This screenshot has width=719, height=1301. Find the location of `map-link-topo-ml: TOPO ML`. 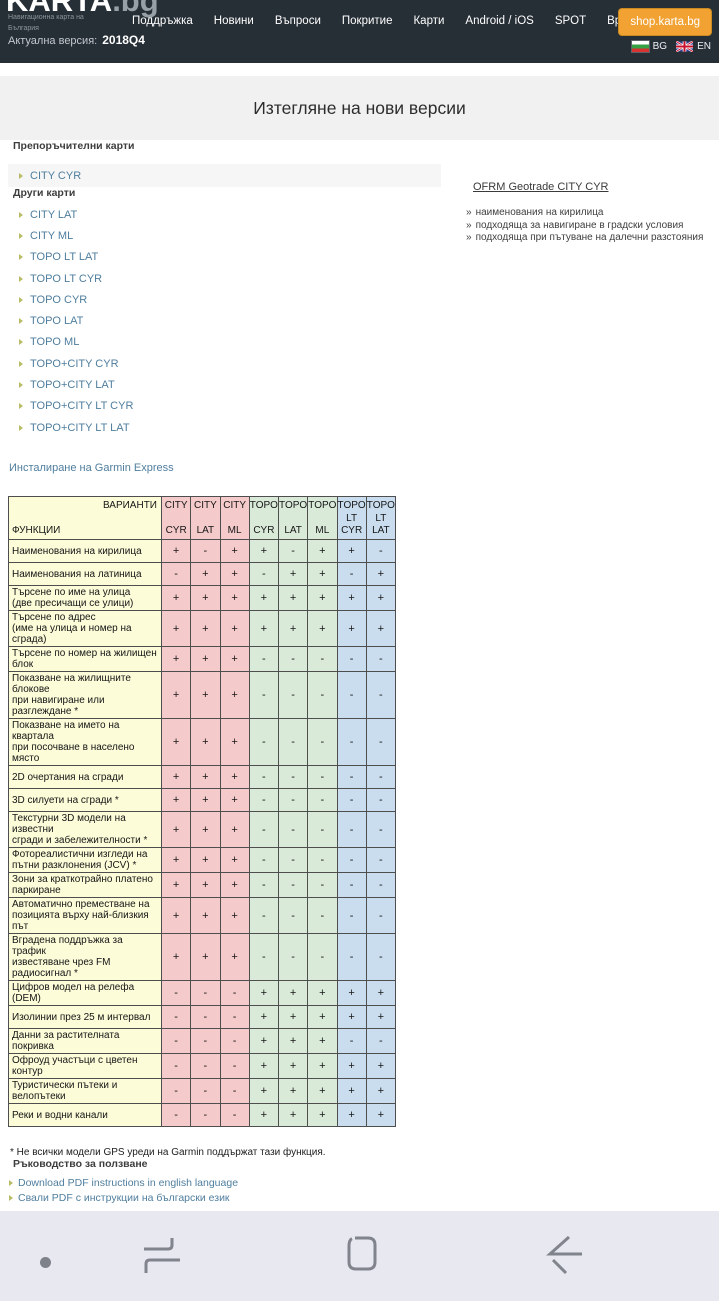

map-link-topo-ml: TOPO ML is located at coordinates (55, 342).